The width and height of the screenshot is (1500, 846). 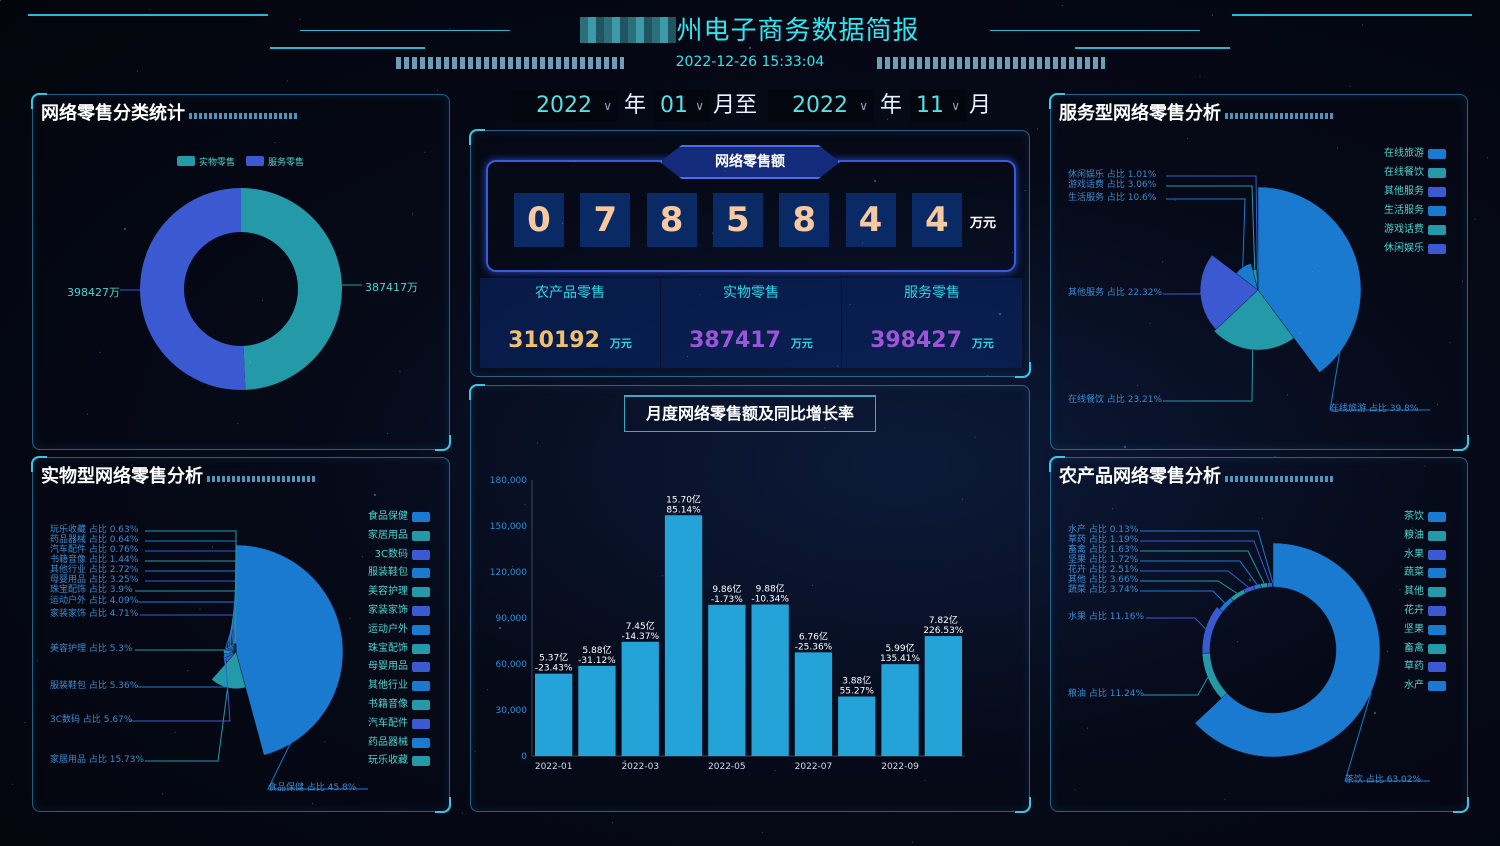 What do you see at coordinates (1404, 229) in the screenshot?
I see `legend-item: 游戏话费` at bounding box center [1404, 229].